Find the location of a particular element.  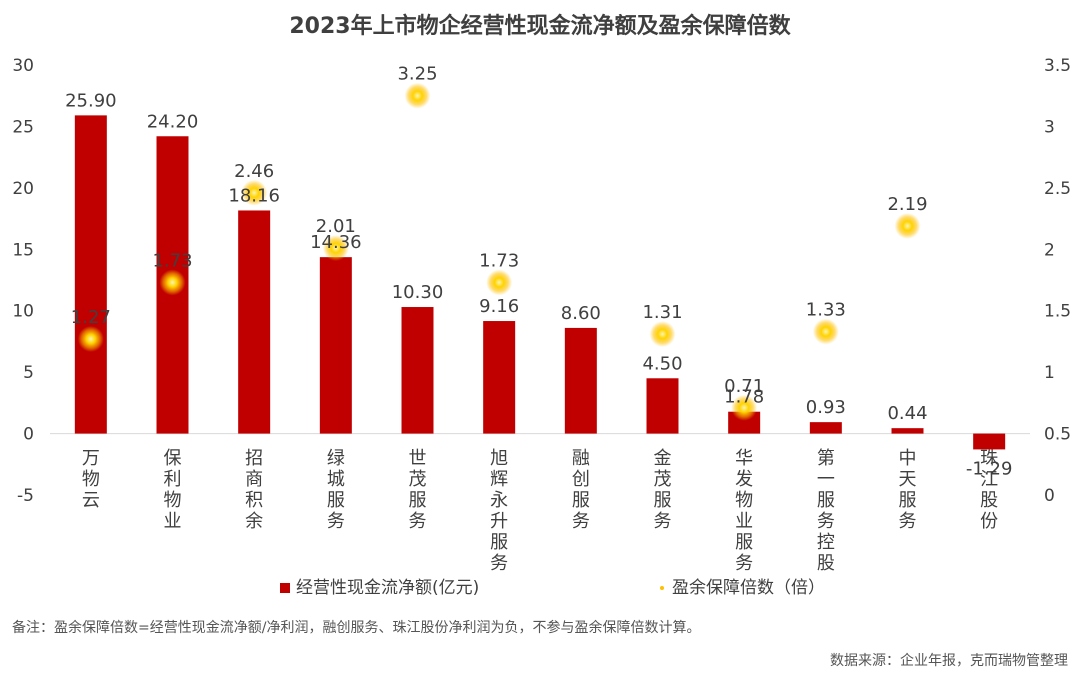

y-left-tick-label: 15 is located at coordinates (23, 250).